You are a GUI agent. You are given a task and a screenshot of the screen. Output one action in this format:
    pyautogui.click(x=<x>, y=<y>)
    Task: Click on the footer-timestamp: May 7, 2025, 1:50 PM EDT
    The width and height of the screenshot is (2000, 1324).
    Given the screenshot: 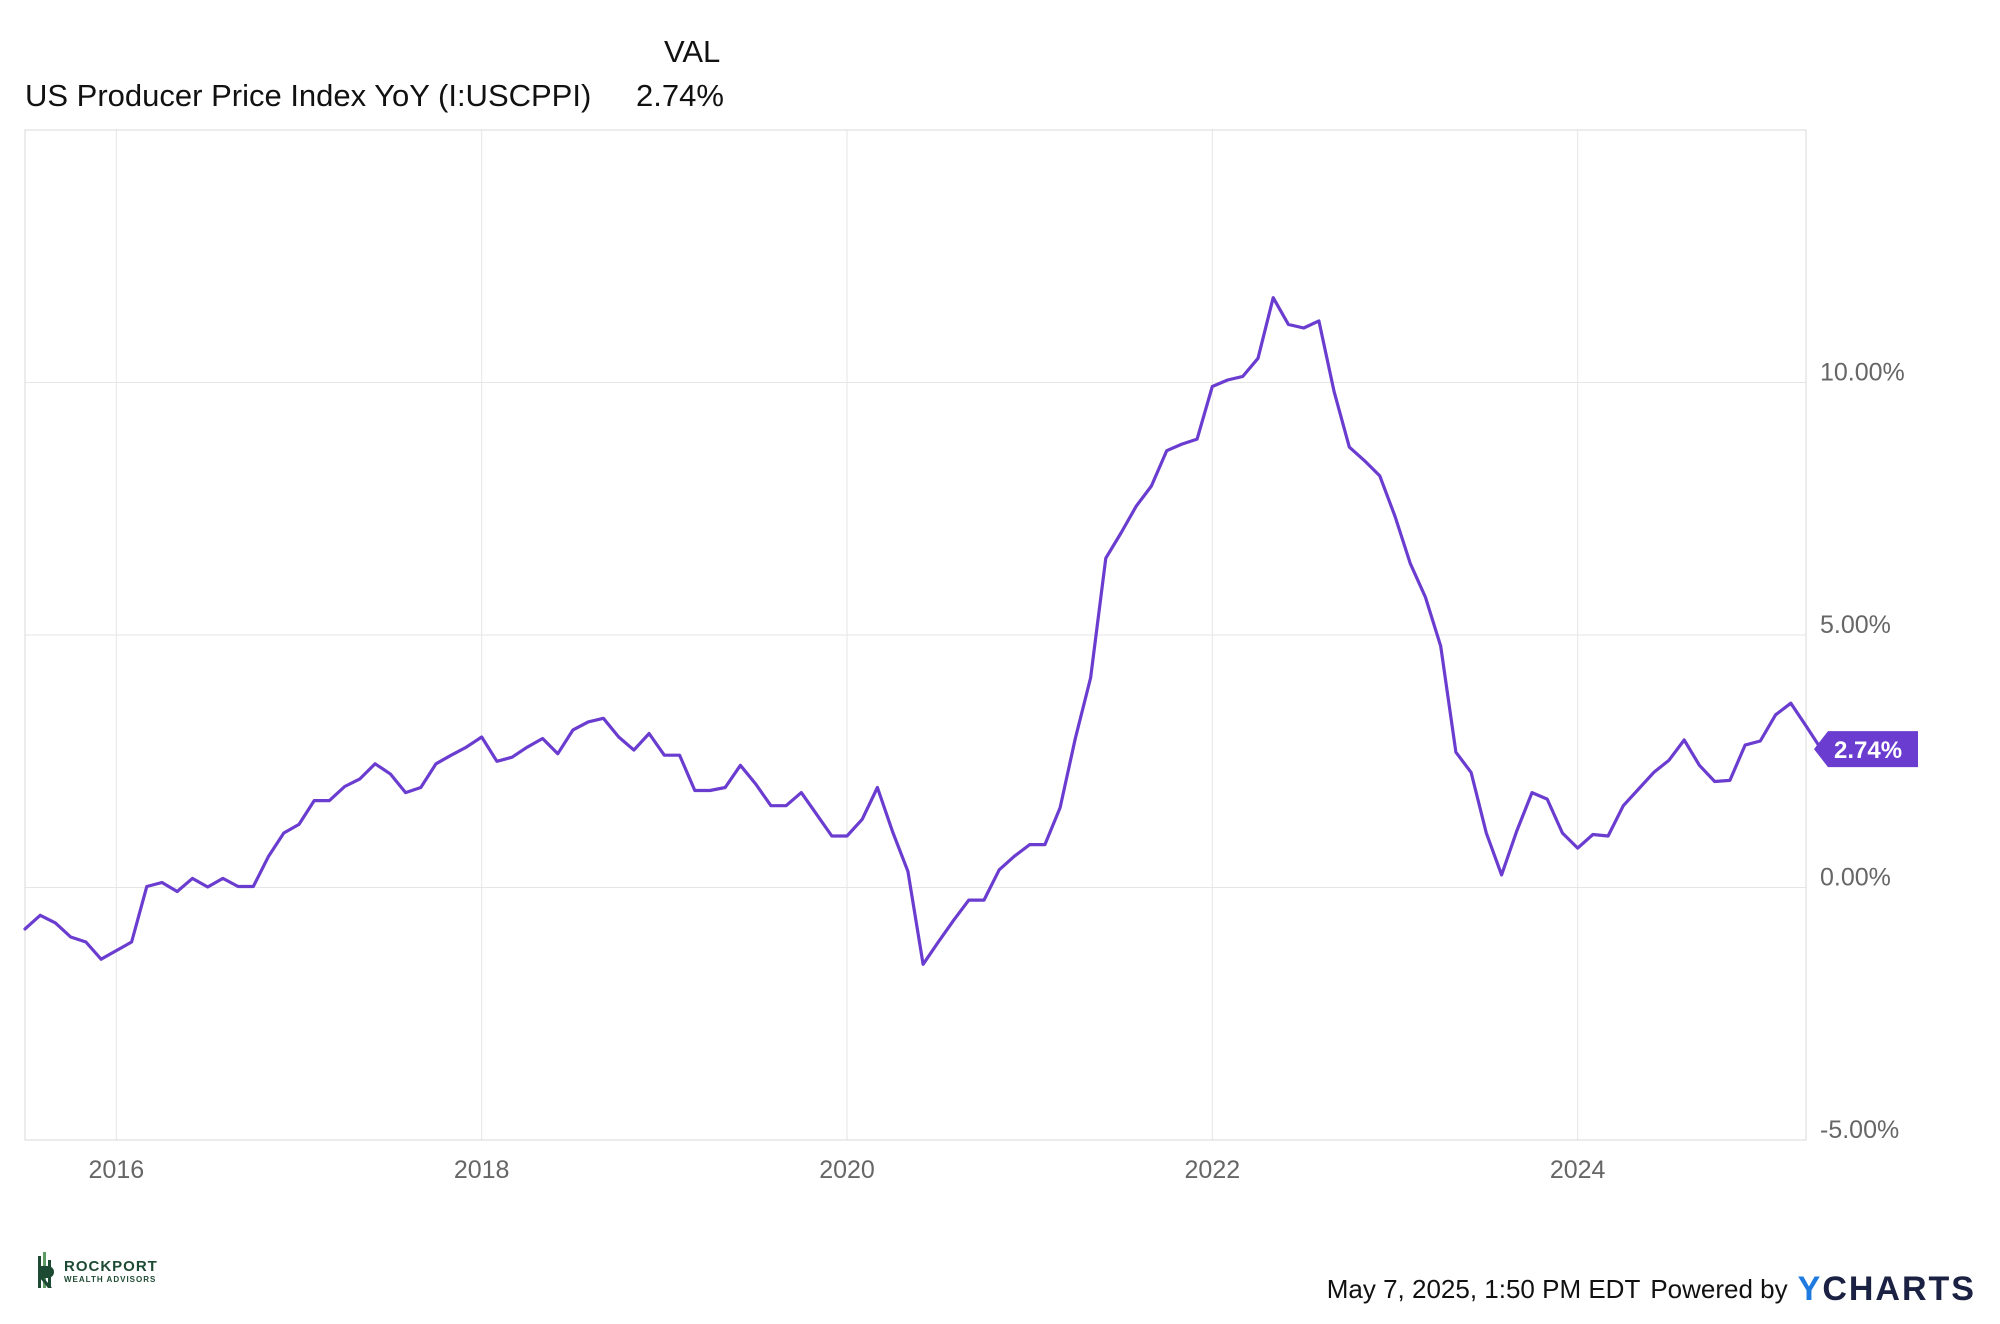 What is the action you would take?
    pyautogui.click(x=1483, y=1288)
    